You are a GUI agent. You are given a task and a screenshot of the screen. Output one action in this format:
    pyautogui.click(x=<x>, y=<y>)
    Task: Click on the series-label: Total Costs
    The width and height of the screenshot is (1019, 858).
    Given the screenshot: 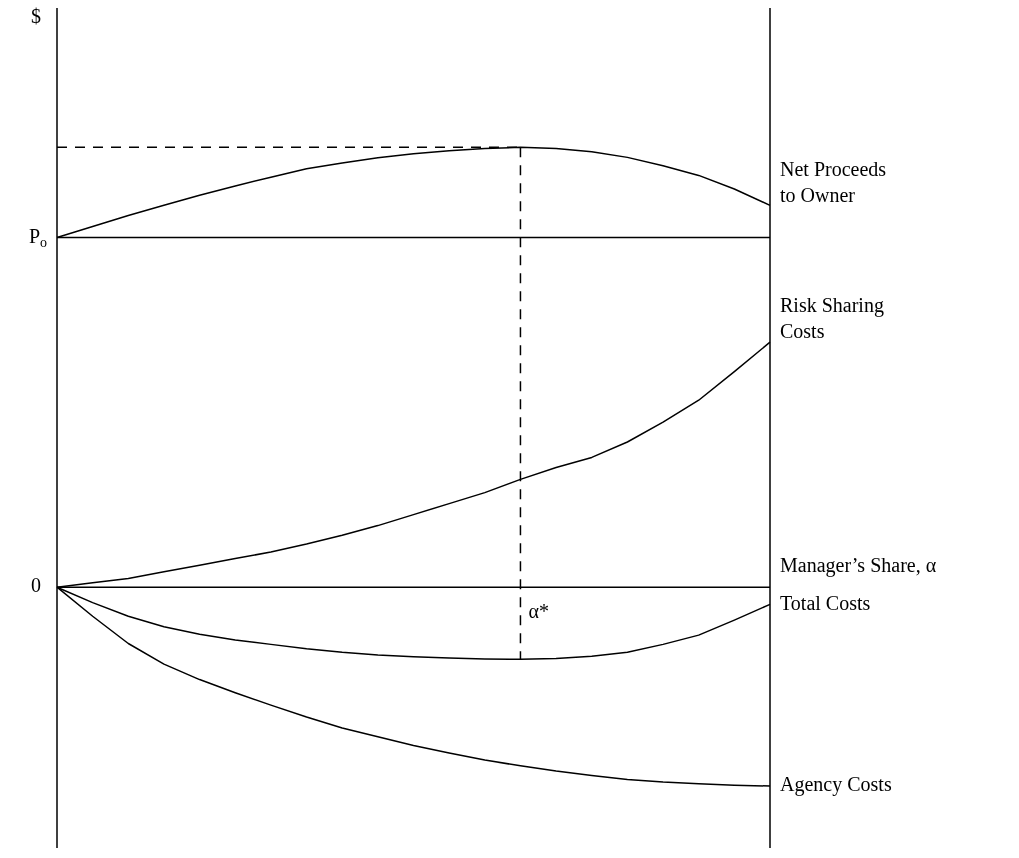 What is the action you would take?
    pyautogui.click(x=825, y=602)
    